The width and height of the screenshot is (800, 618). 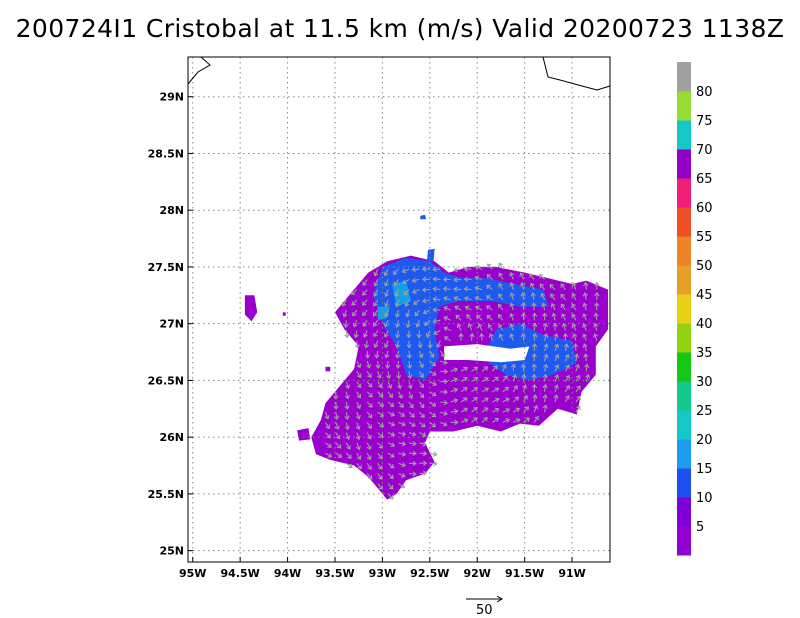 I want to click on x-tick-label: 94.5W, so click(x=240, y=573).